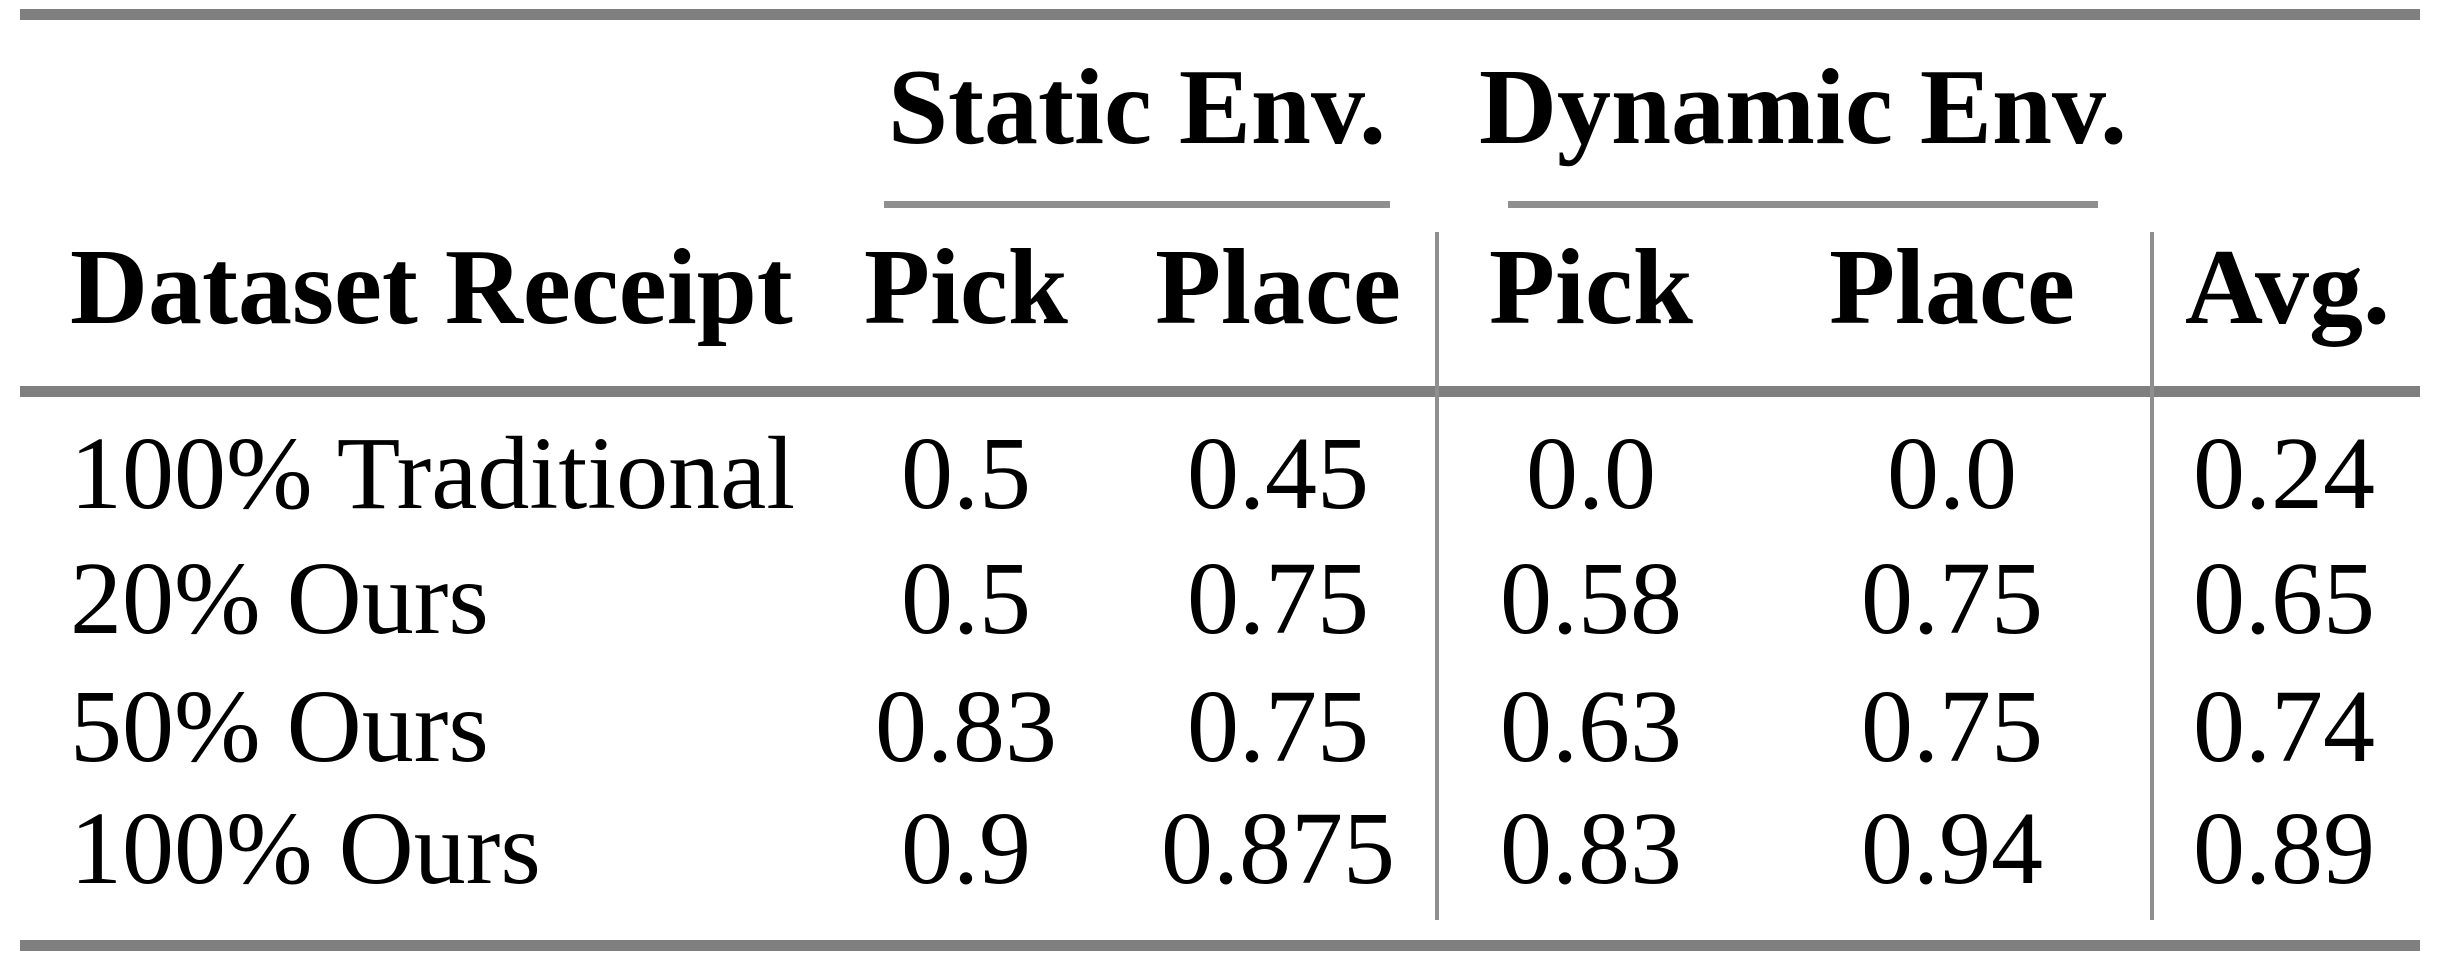 This screenshot has width=2440, height=966. What do you see at coordinates (1803, 107) in the screenshot?
I see `group-header-dynamic-env: Dynamic Env.` at bounding box center [1803, 107].